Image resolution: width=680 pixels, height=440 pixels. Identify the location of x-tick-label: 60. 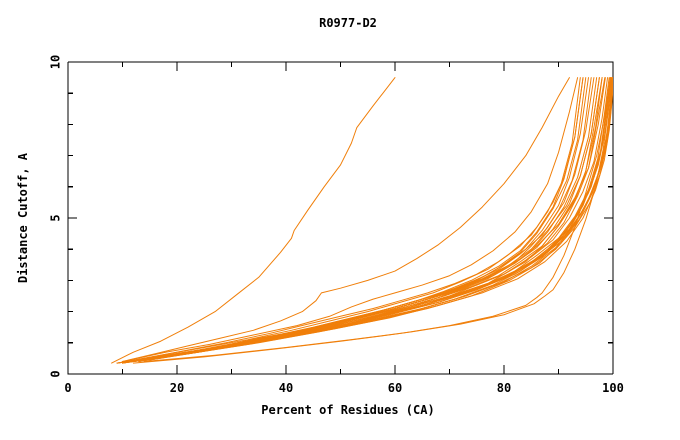
(395, 388).